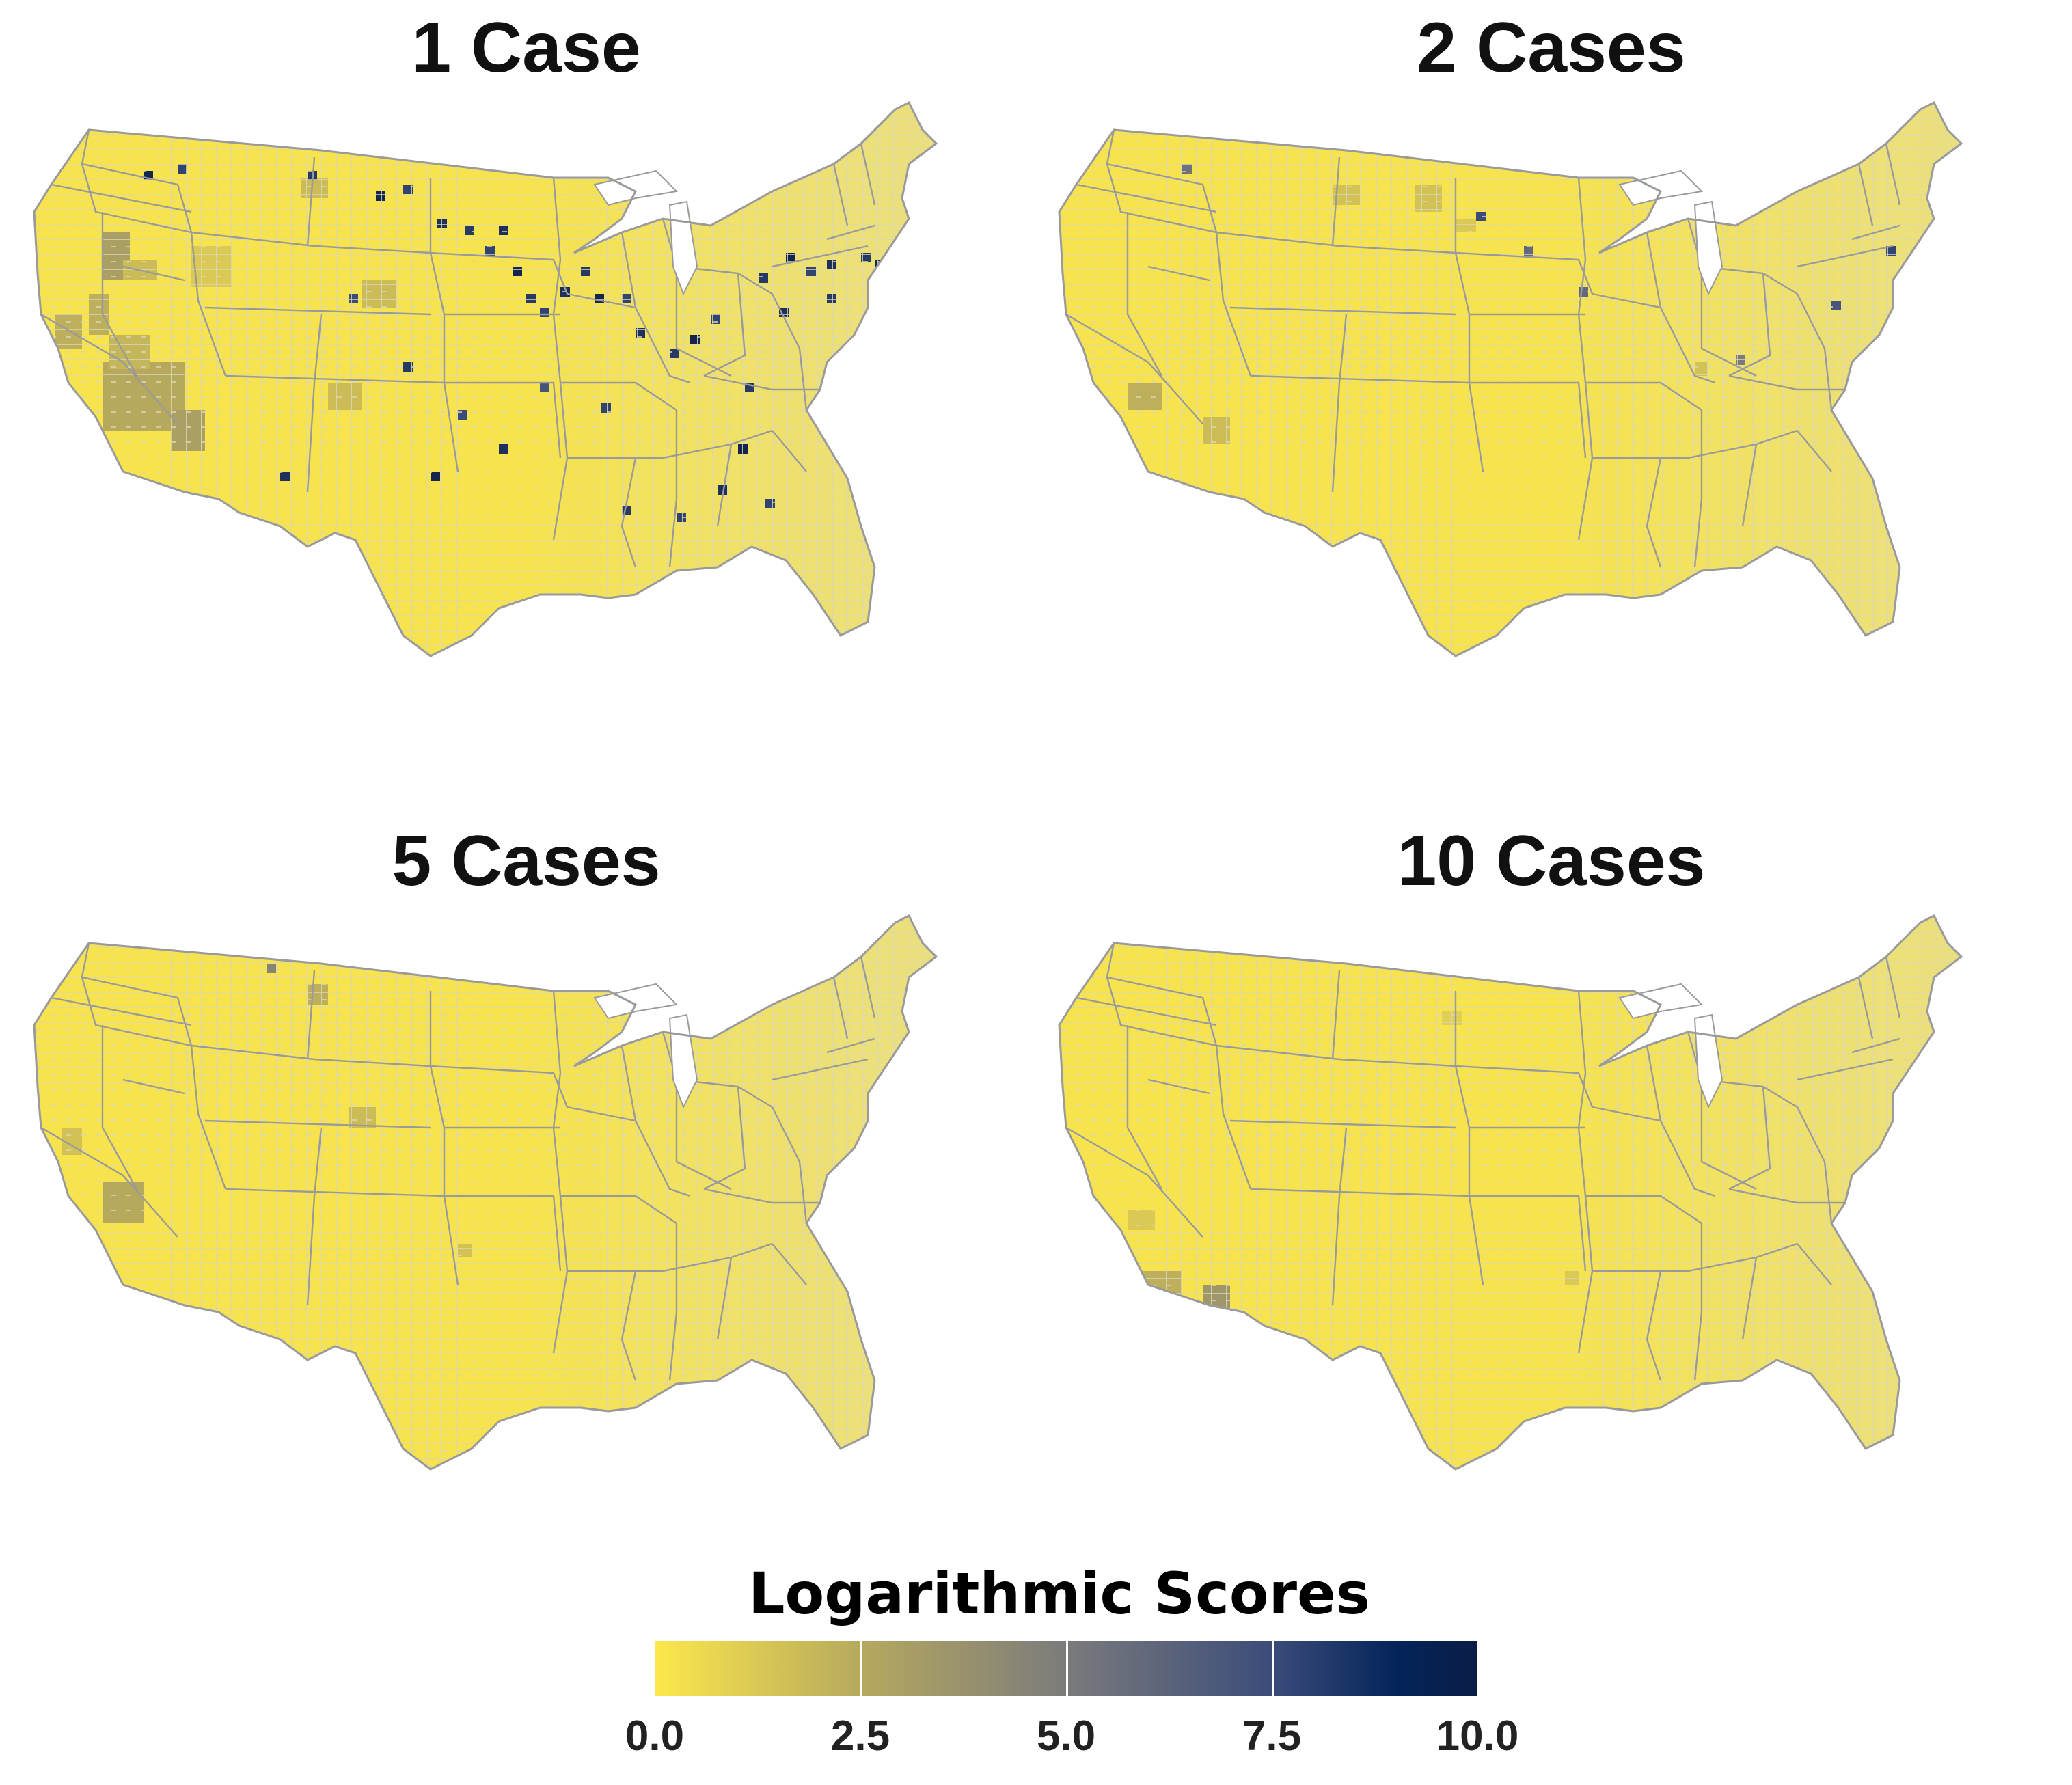 The height and width of the screenshot is (1785, 2072). Describe the element at coordinates (526, 861) in the screenshot. I see `panel-title: 5 Cases` at that location.